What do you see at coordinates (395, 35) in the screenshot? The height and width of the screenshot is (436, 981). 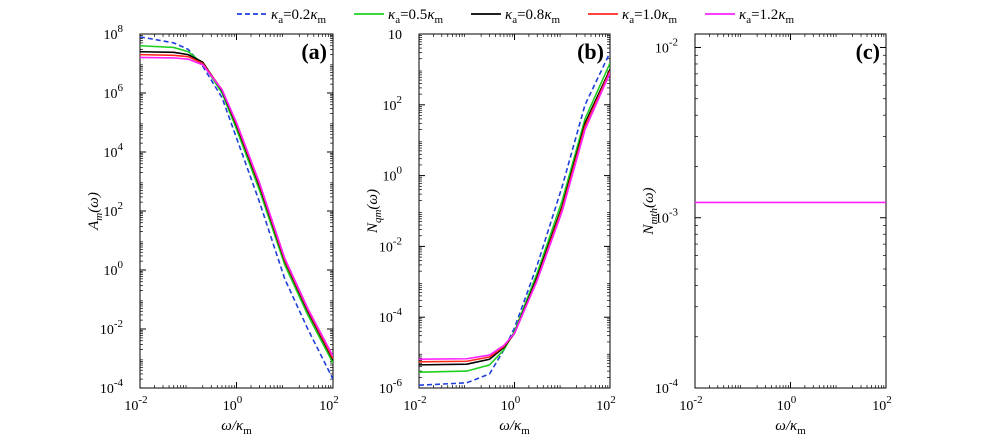 I see `y-tick-label: 10` at bounding box center [395, 35].